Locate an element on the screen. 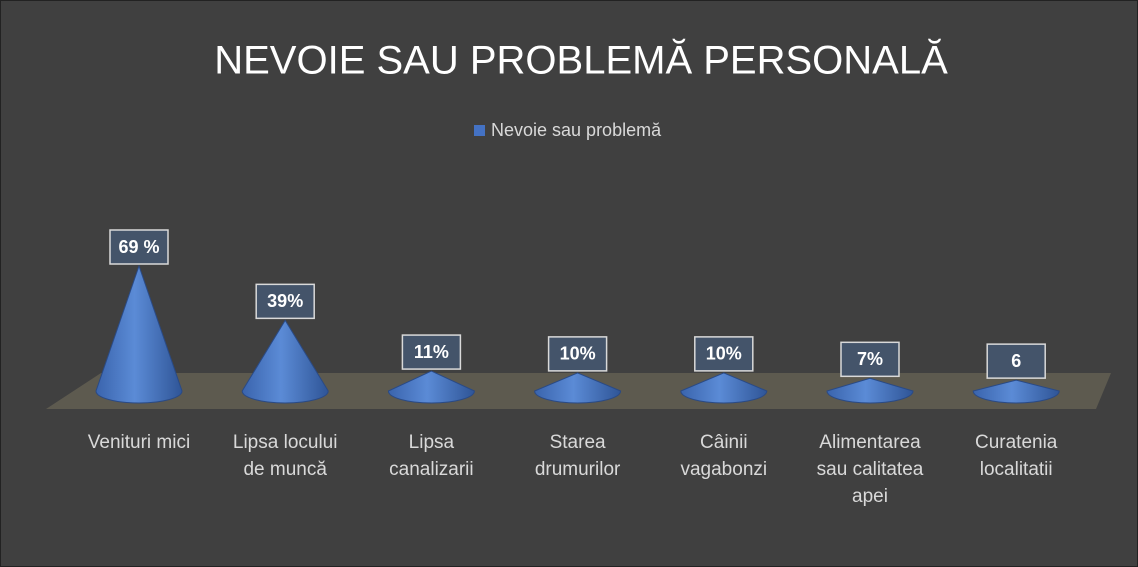  x-tick-label: Starea drumurilor is located at coordinates (577, 456).